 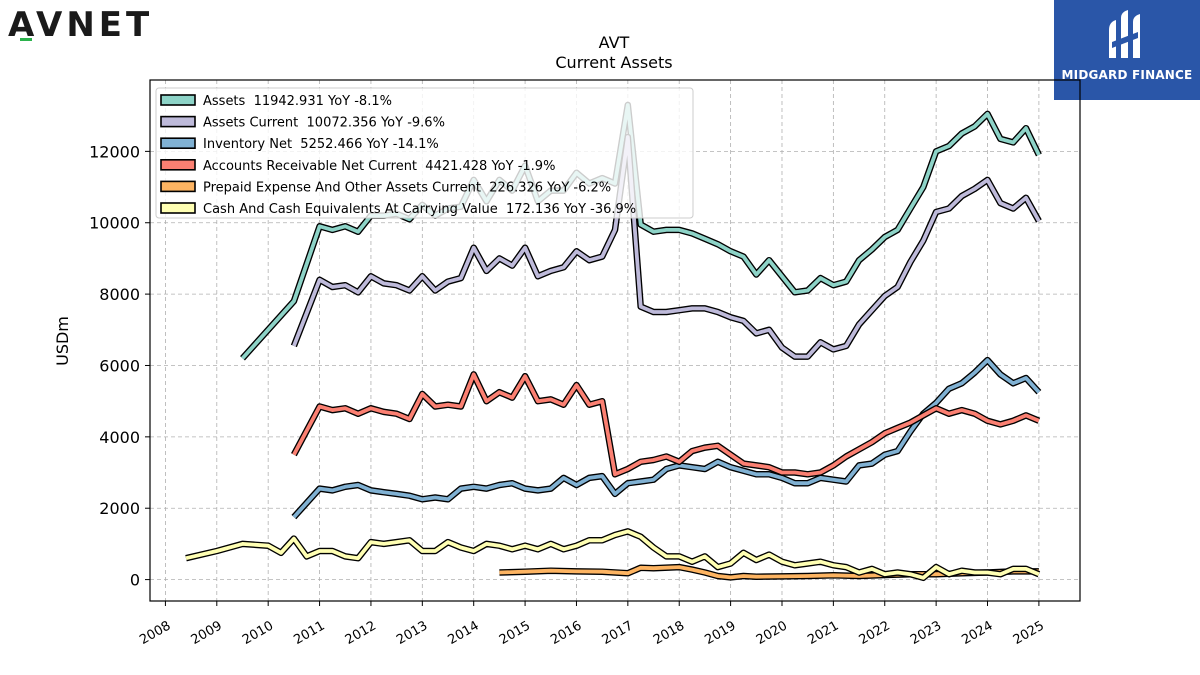 I want to click on midgard-finance-text: MIDGARD FINANCE, so click(x=1127, y=75).